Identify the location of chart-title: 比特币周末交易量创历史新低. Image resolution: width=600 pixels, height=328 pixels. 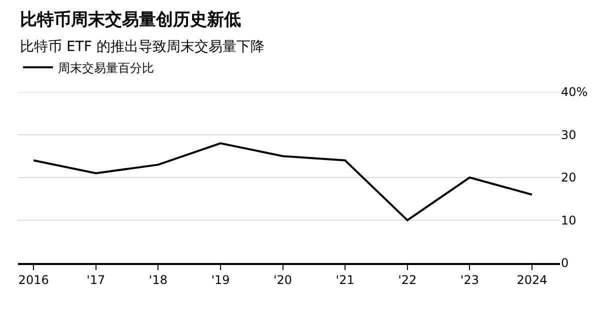
(130, 20).